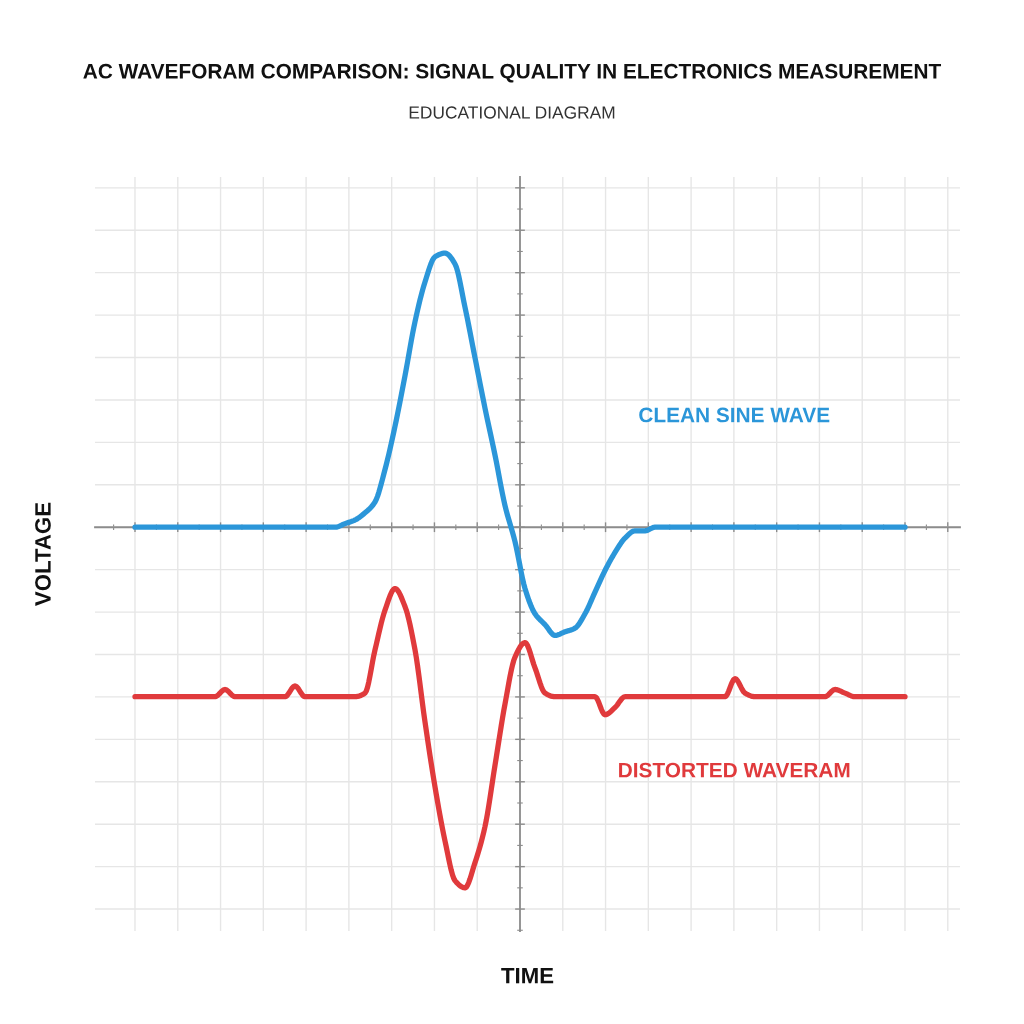 The width and height of the screenshot is (1024, 1024). I want to click on y-axis-title: VOLTAGE, so click(43, 554).